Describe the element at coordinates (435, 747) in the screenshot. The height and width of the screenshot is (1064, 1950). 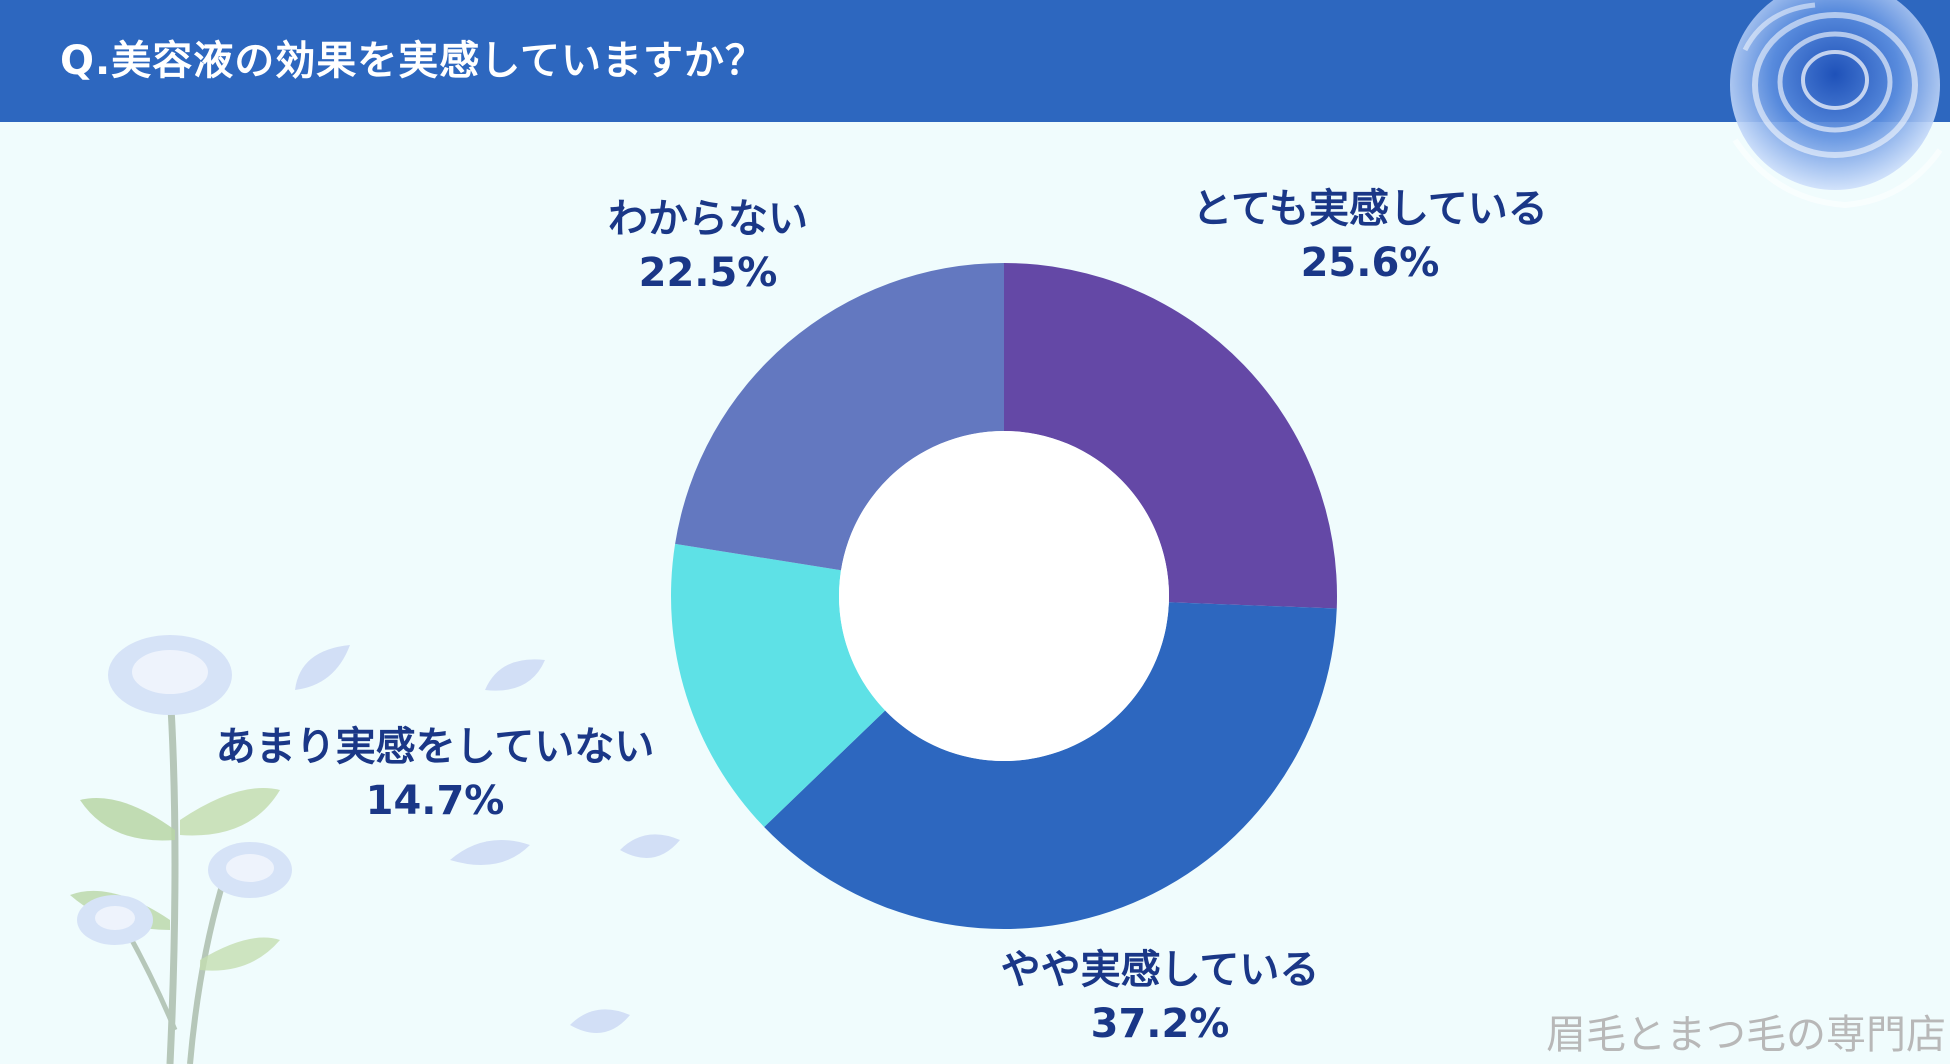
I see `slice-label-text: あまり実感をしていない` at that location.